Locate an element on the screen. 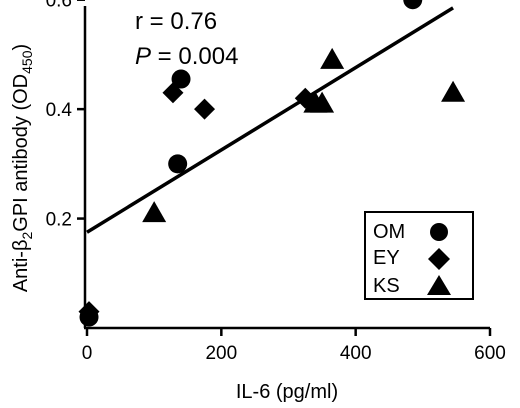 This screenshot has height=408, width=520. y-label-od-sub: 450 is located at coordinates (27, 62).